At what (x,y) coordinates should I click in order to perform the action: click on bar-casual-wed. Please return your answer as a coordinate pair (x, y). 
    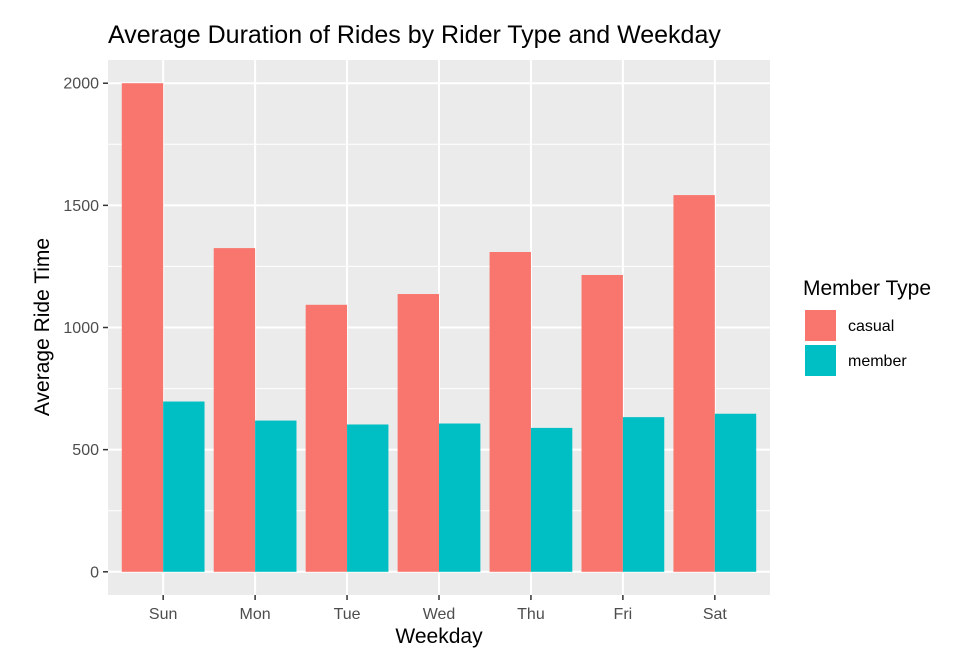
    Looking at the image, I should click on (418, 433).